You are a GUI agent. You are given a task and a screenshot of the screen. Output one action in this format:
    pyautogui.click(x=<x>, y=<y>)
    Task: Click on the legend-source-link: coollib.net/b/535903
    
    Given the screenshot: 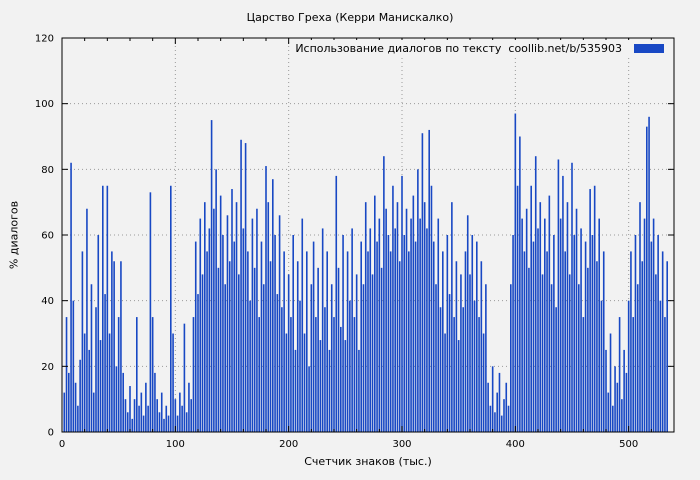 What is the action you would take?
    pyautogui.click(x=565, y=48)
    